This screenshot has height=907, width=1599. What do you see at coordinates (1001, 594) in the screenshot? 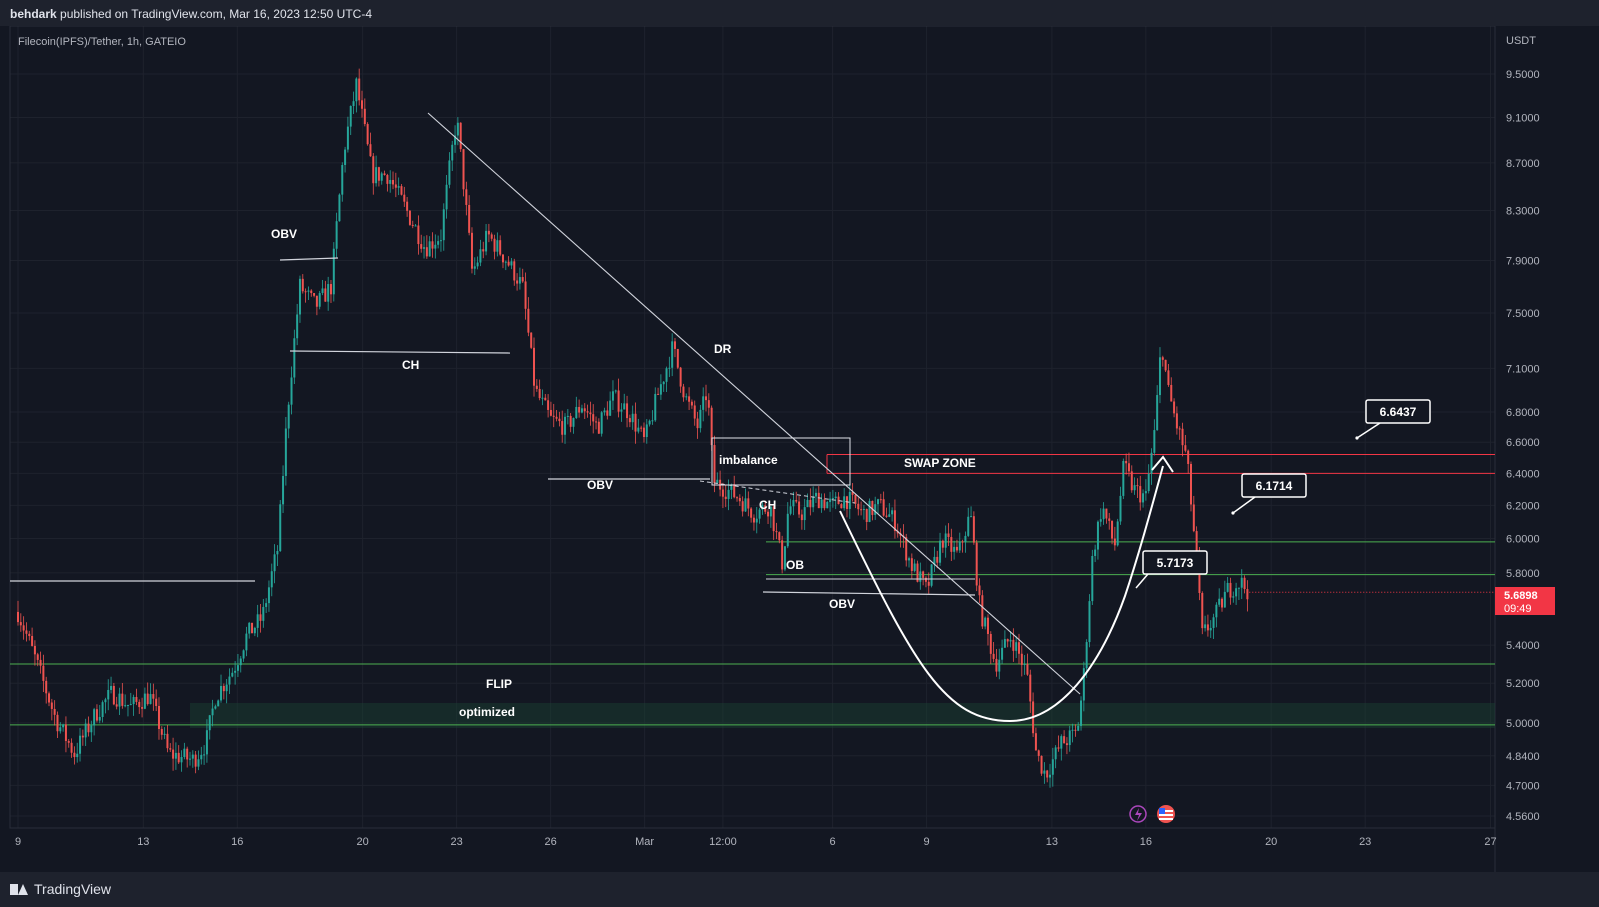
I see `cup-curve` at bounding box center [1001, 594].